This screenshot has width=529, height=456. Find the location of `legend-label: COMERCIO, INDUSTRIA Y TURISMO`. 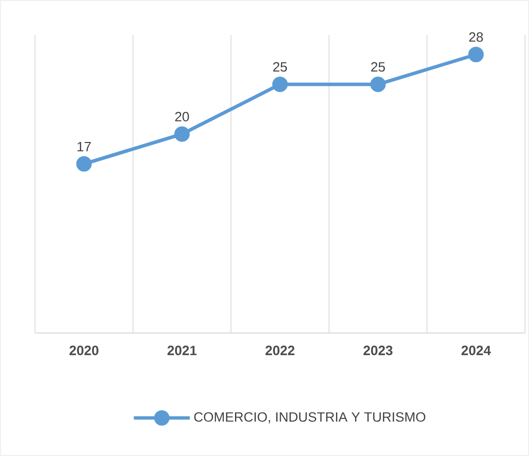

legend-label: COMERCIO, INDUSTRIA Y TURISMO is located at coordinates (310, 418).